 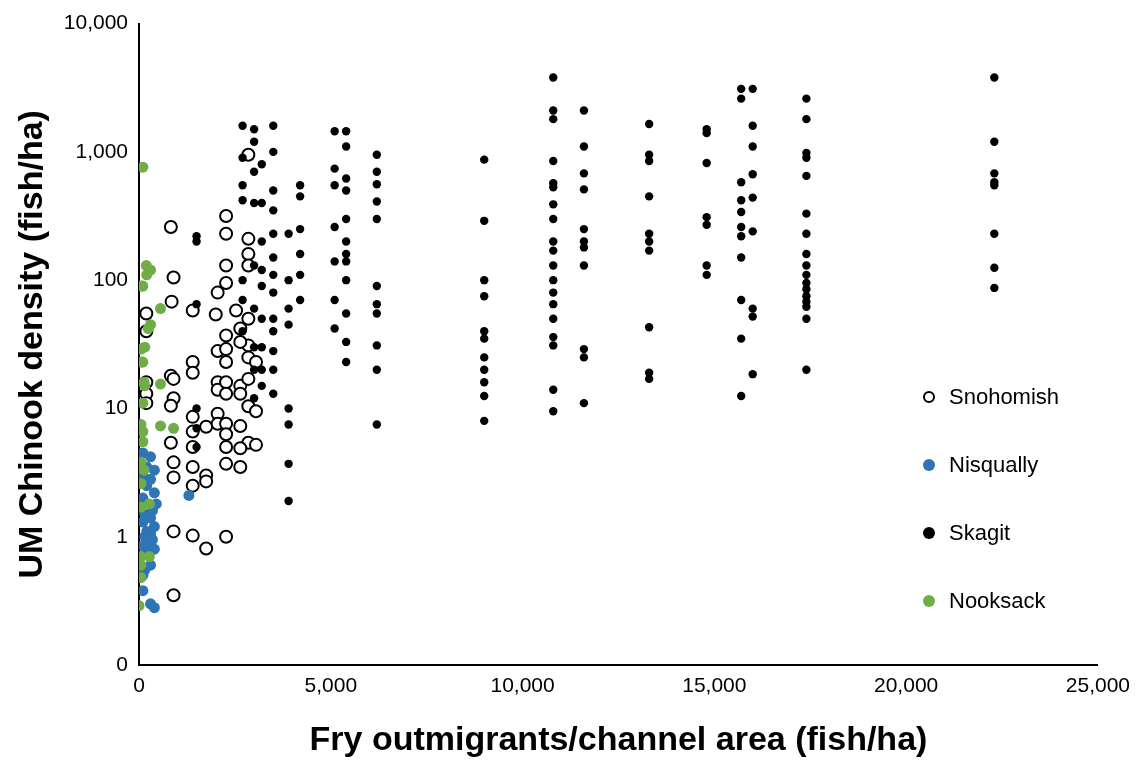 I want to click on y-tick-label: 1, so click(x=122, y=535).